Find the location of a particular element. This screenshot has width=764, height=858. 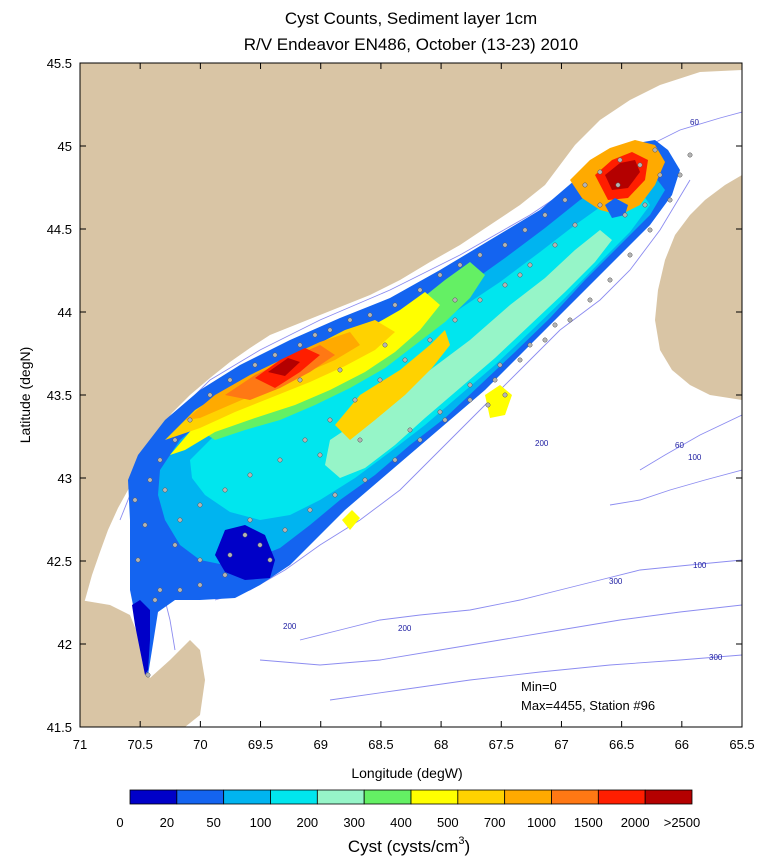

x-axis-label: Longitude (degW) is located at coordinates (406, 773).